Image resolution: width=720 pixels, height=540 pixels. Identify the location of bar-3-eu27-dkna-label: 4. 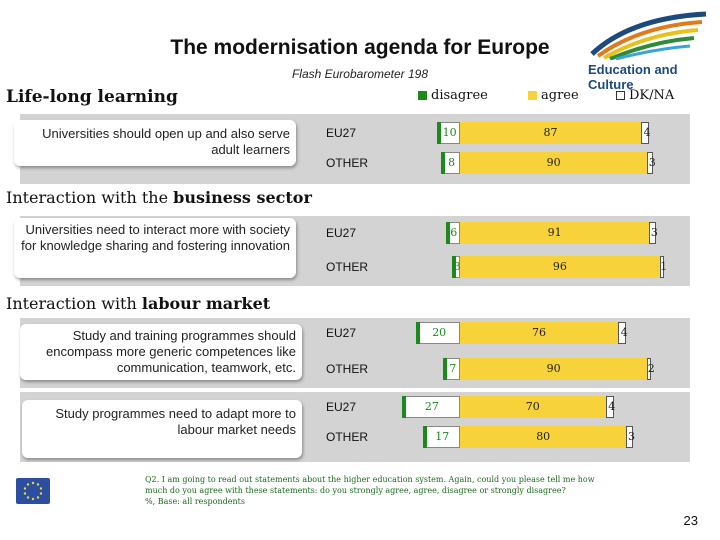
(624, 332).